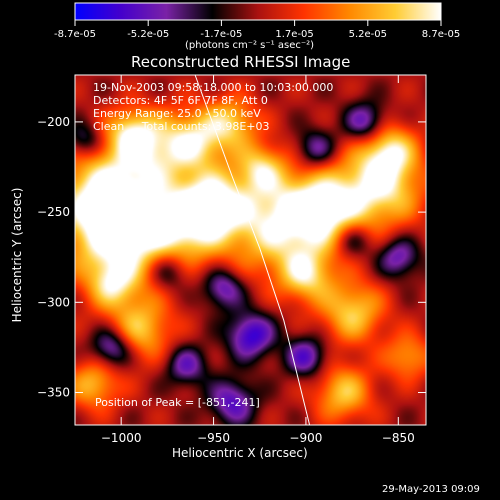  I want to click on x-tick-label: −850, so click(398, 438).